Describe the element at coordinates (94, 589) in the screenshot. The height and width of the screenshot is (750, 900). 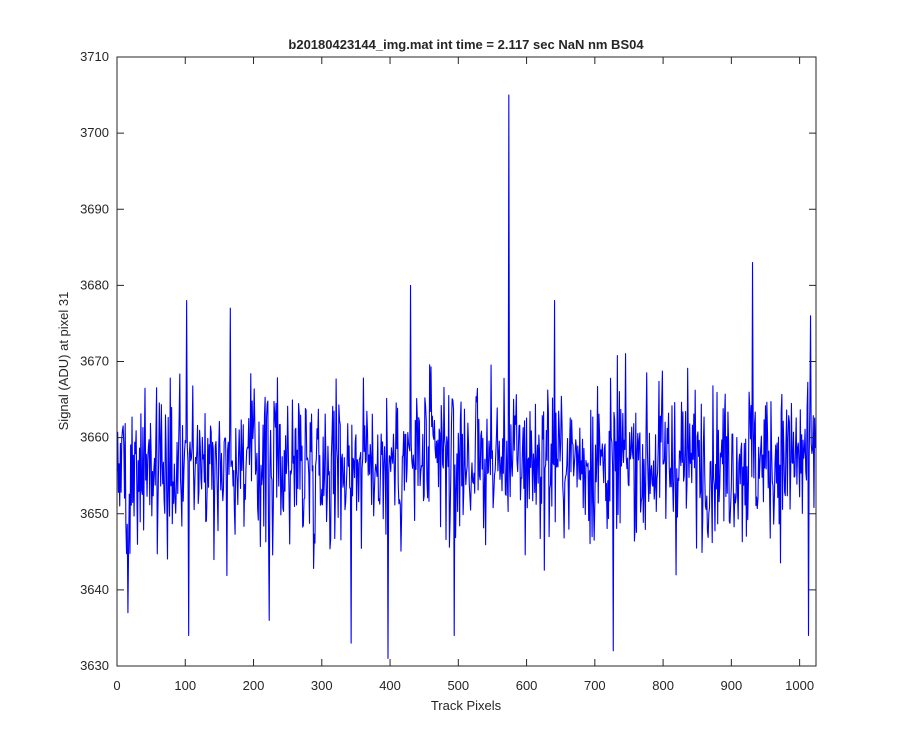
I see `y-tick-label: 3640` at that location.